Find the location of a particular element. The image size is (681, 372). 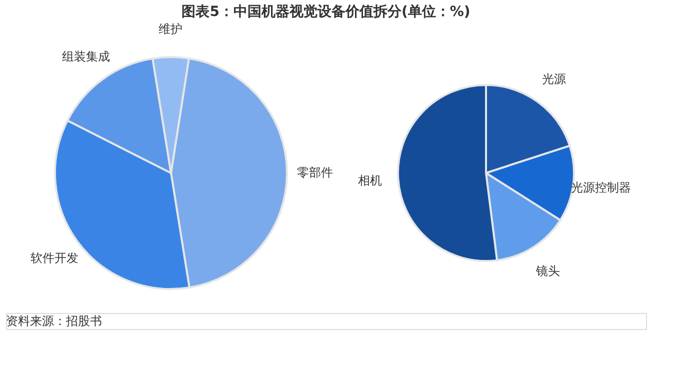

slice-label: 光源 is located at coordinates (554, 79).